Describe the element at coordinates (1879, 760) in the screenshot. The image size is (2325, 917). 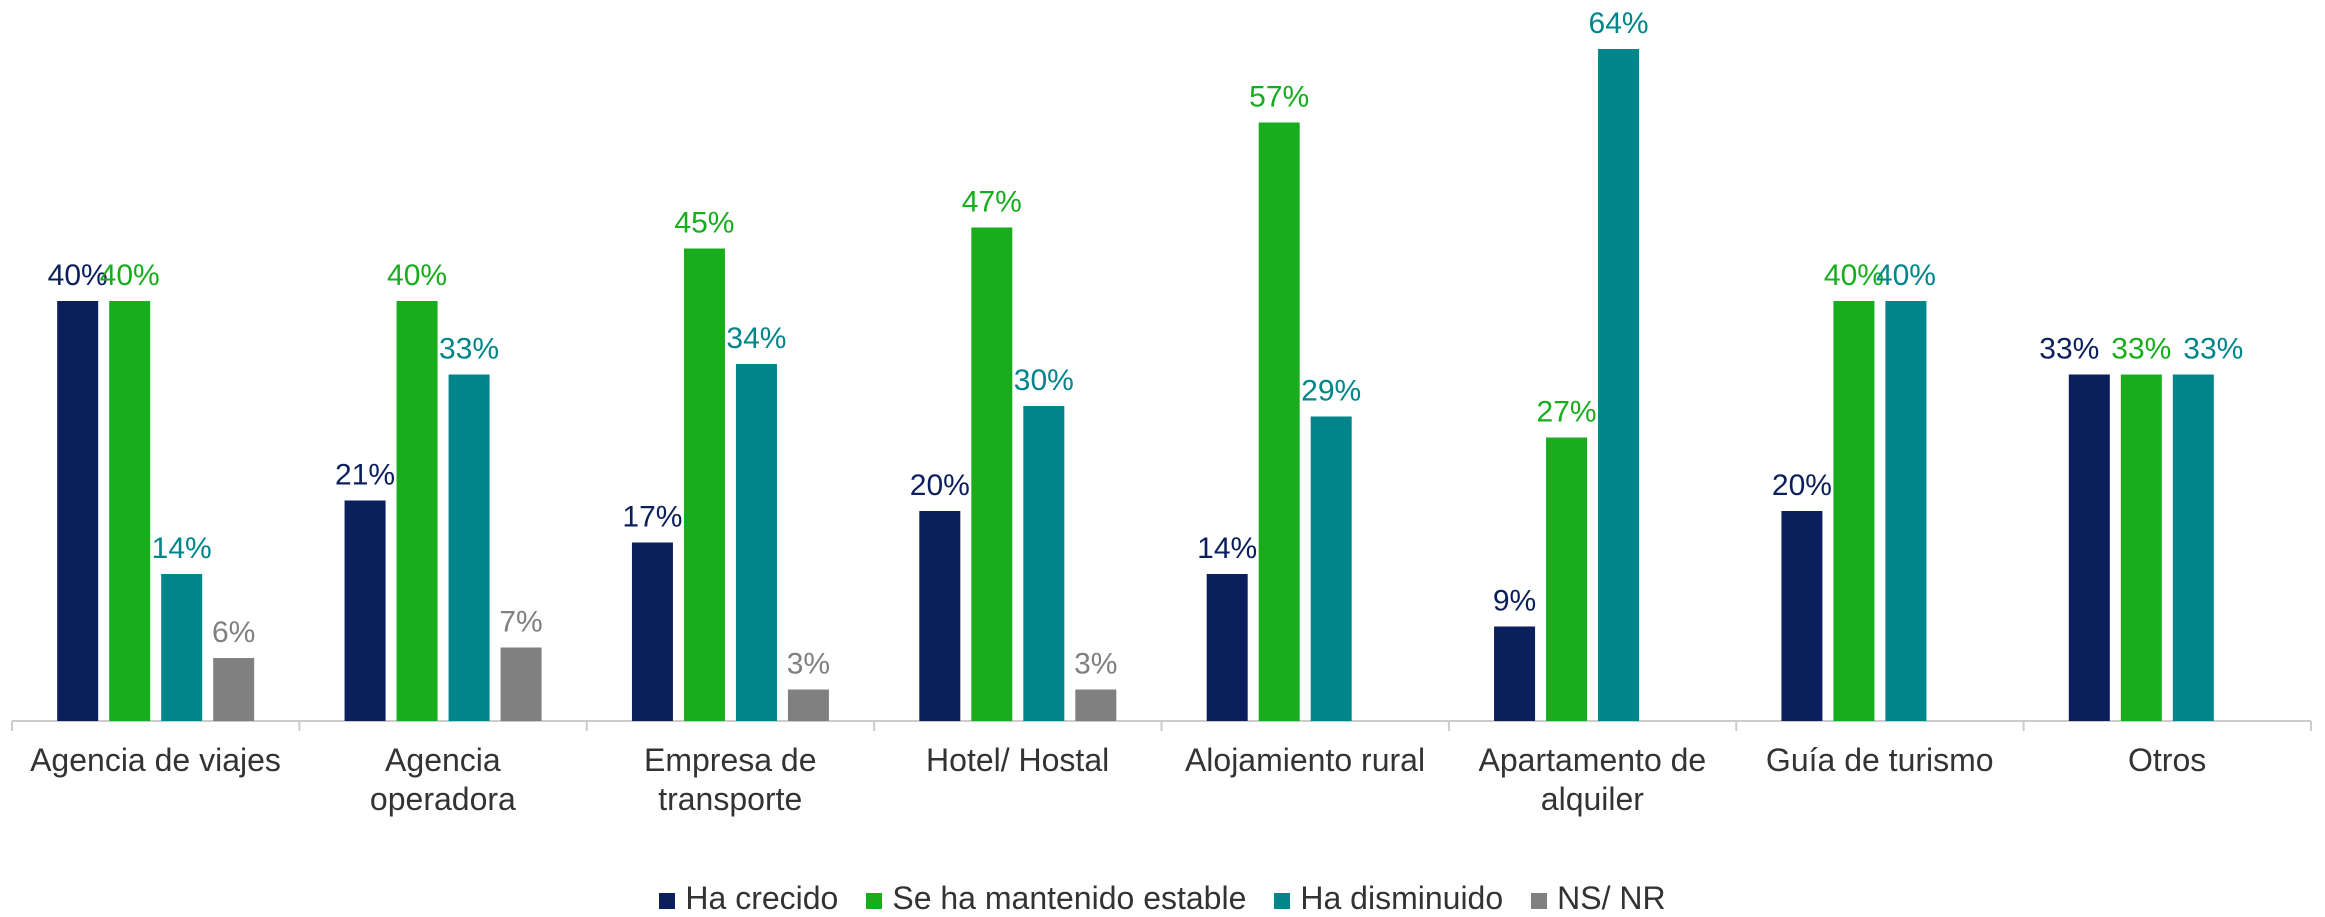
I see `x-tick-label: Guía de turismo` at that location.